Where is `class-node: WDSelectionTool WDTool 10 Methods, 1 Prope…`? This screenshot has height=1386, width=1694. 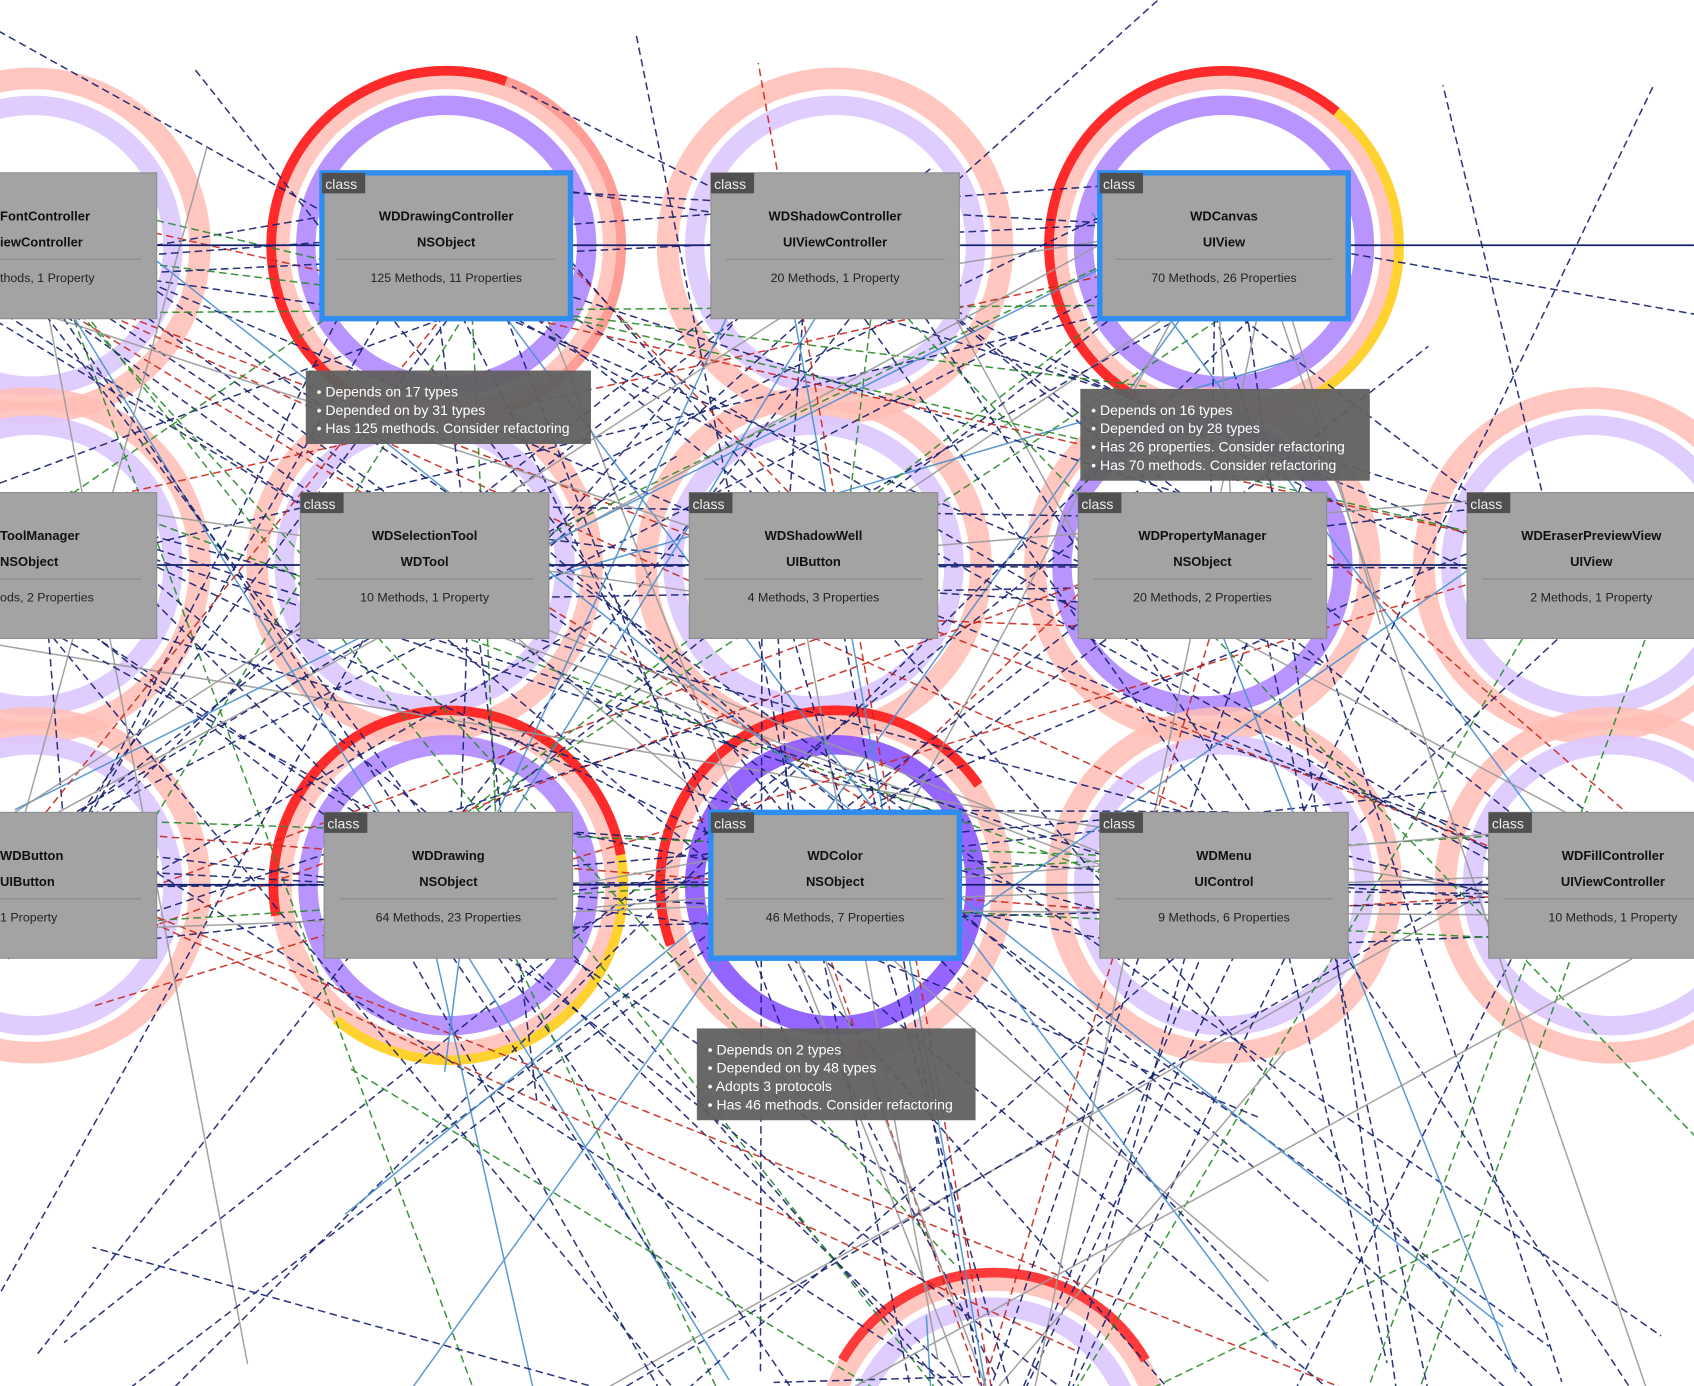 class-node: WDSelectionTool WDTool 10 Methods, 1 Prope… is located at coordinates (424, 565).